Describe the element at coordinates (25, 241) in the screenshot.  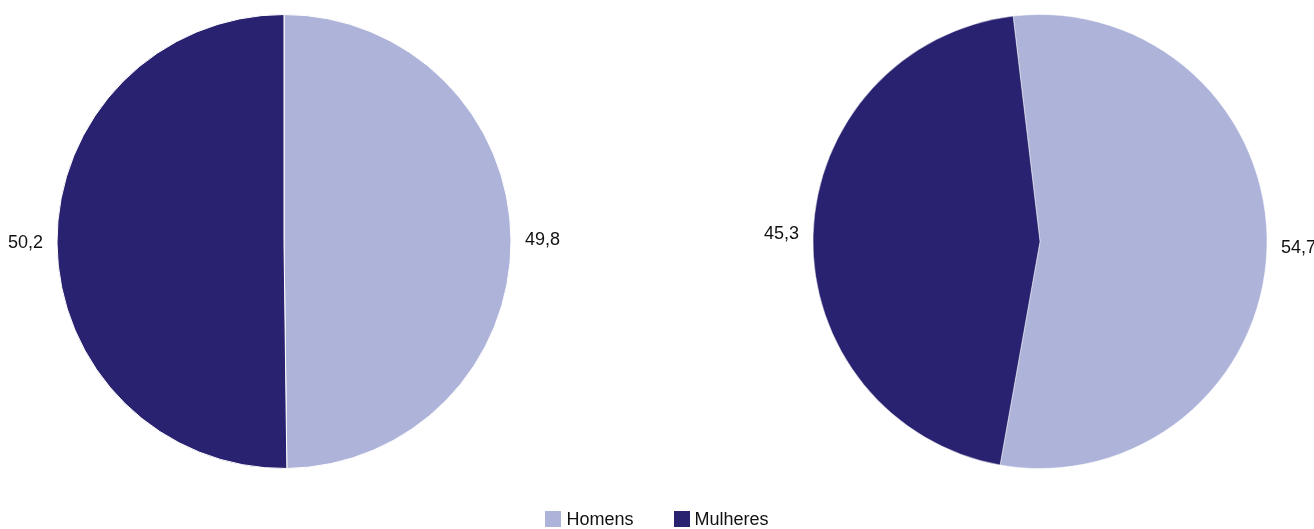
I see `data-label: 50,2` at that location.